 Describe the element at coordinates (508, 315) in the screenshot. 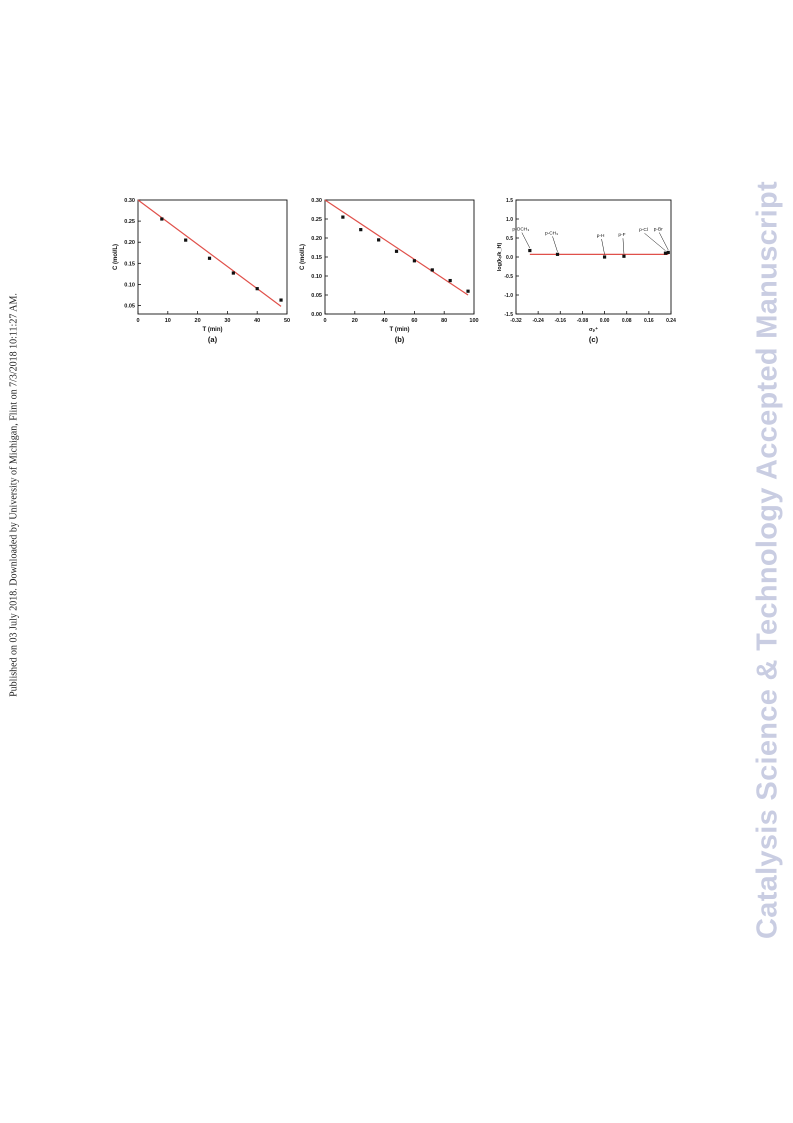

I see `y-tick-label: -1.5` at that location.